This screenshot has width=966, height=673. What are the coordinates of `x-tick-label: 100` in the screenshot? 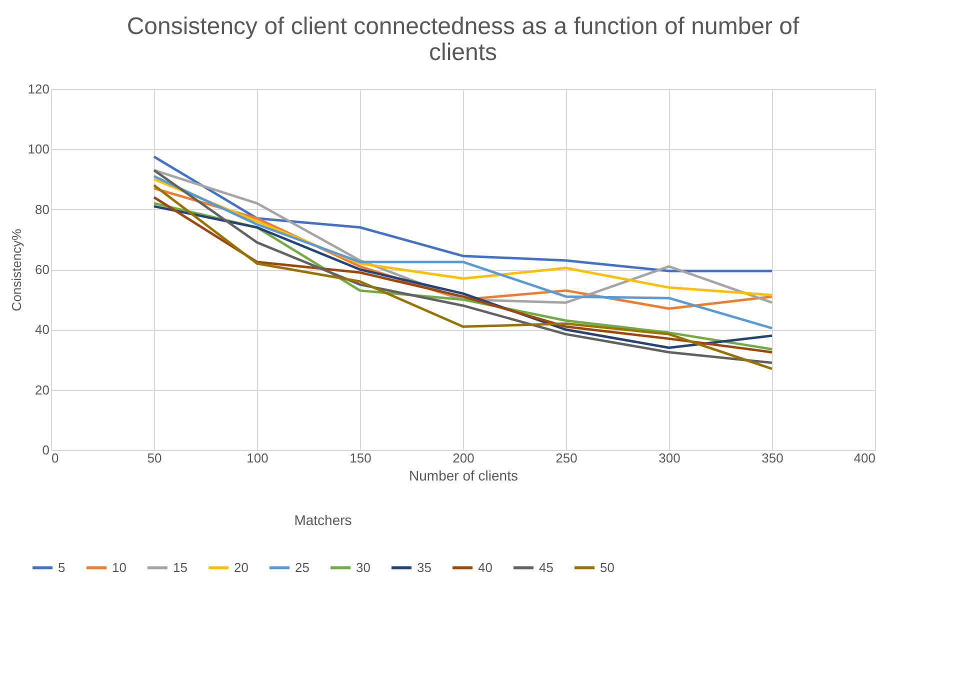 It's located at (257, 458).